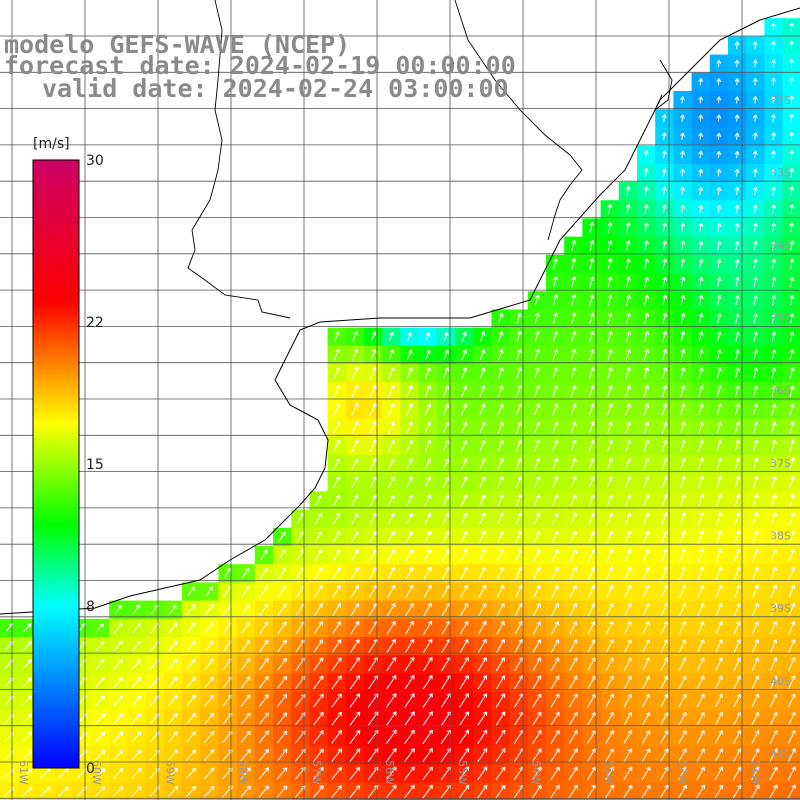  I want to click on longitude-label: 54W, so click(535, 772).